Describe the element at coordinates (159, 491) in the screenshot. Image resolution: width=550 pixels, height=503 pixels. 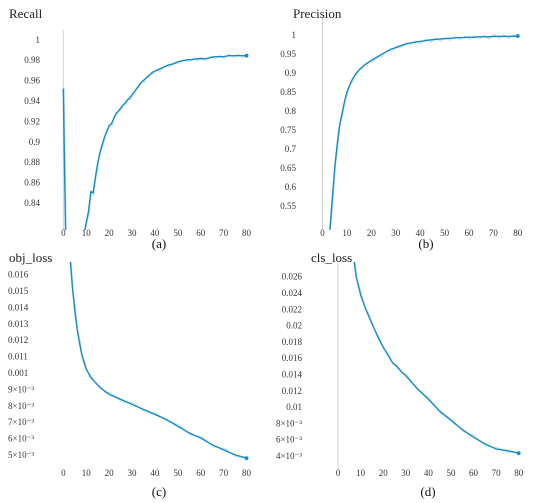
I see `chart-3-panel-label: (c)` at that location.